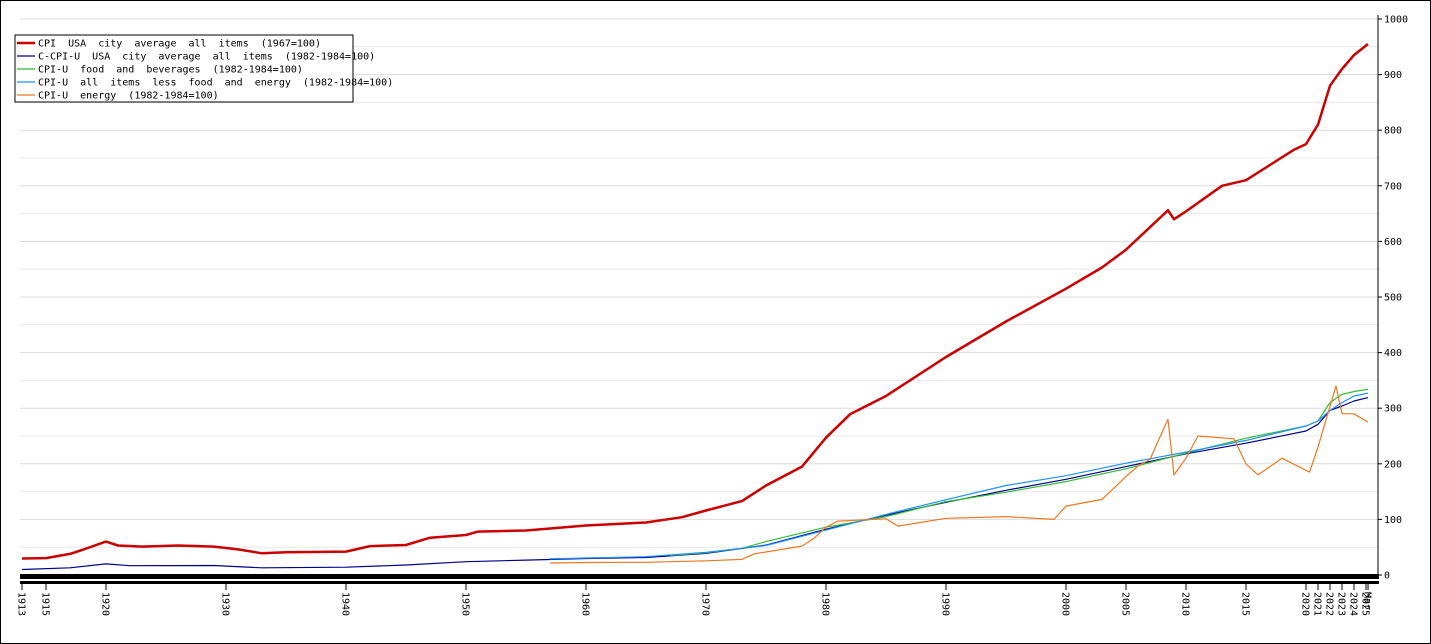  I want to click on y-tick-label: 100, so click(1393, 520).